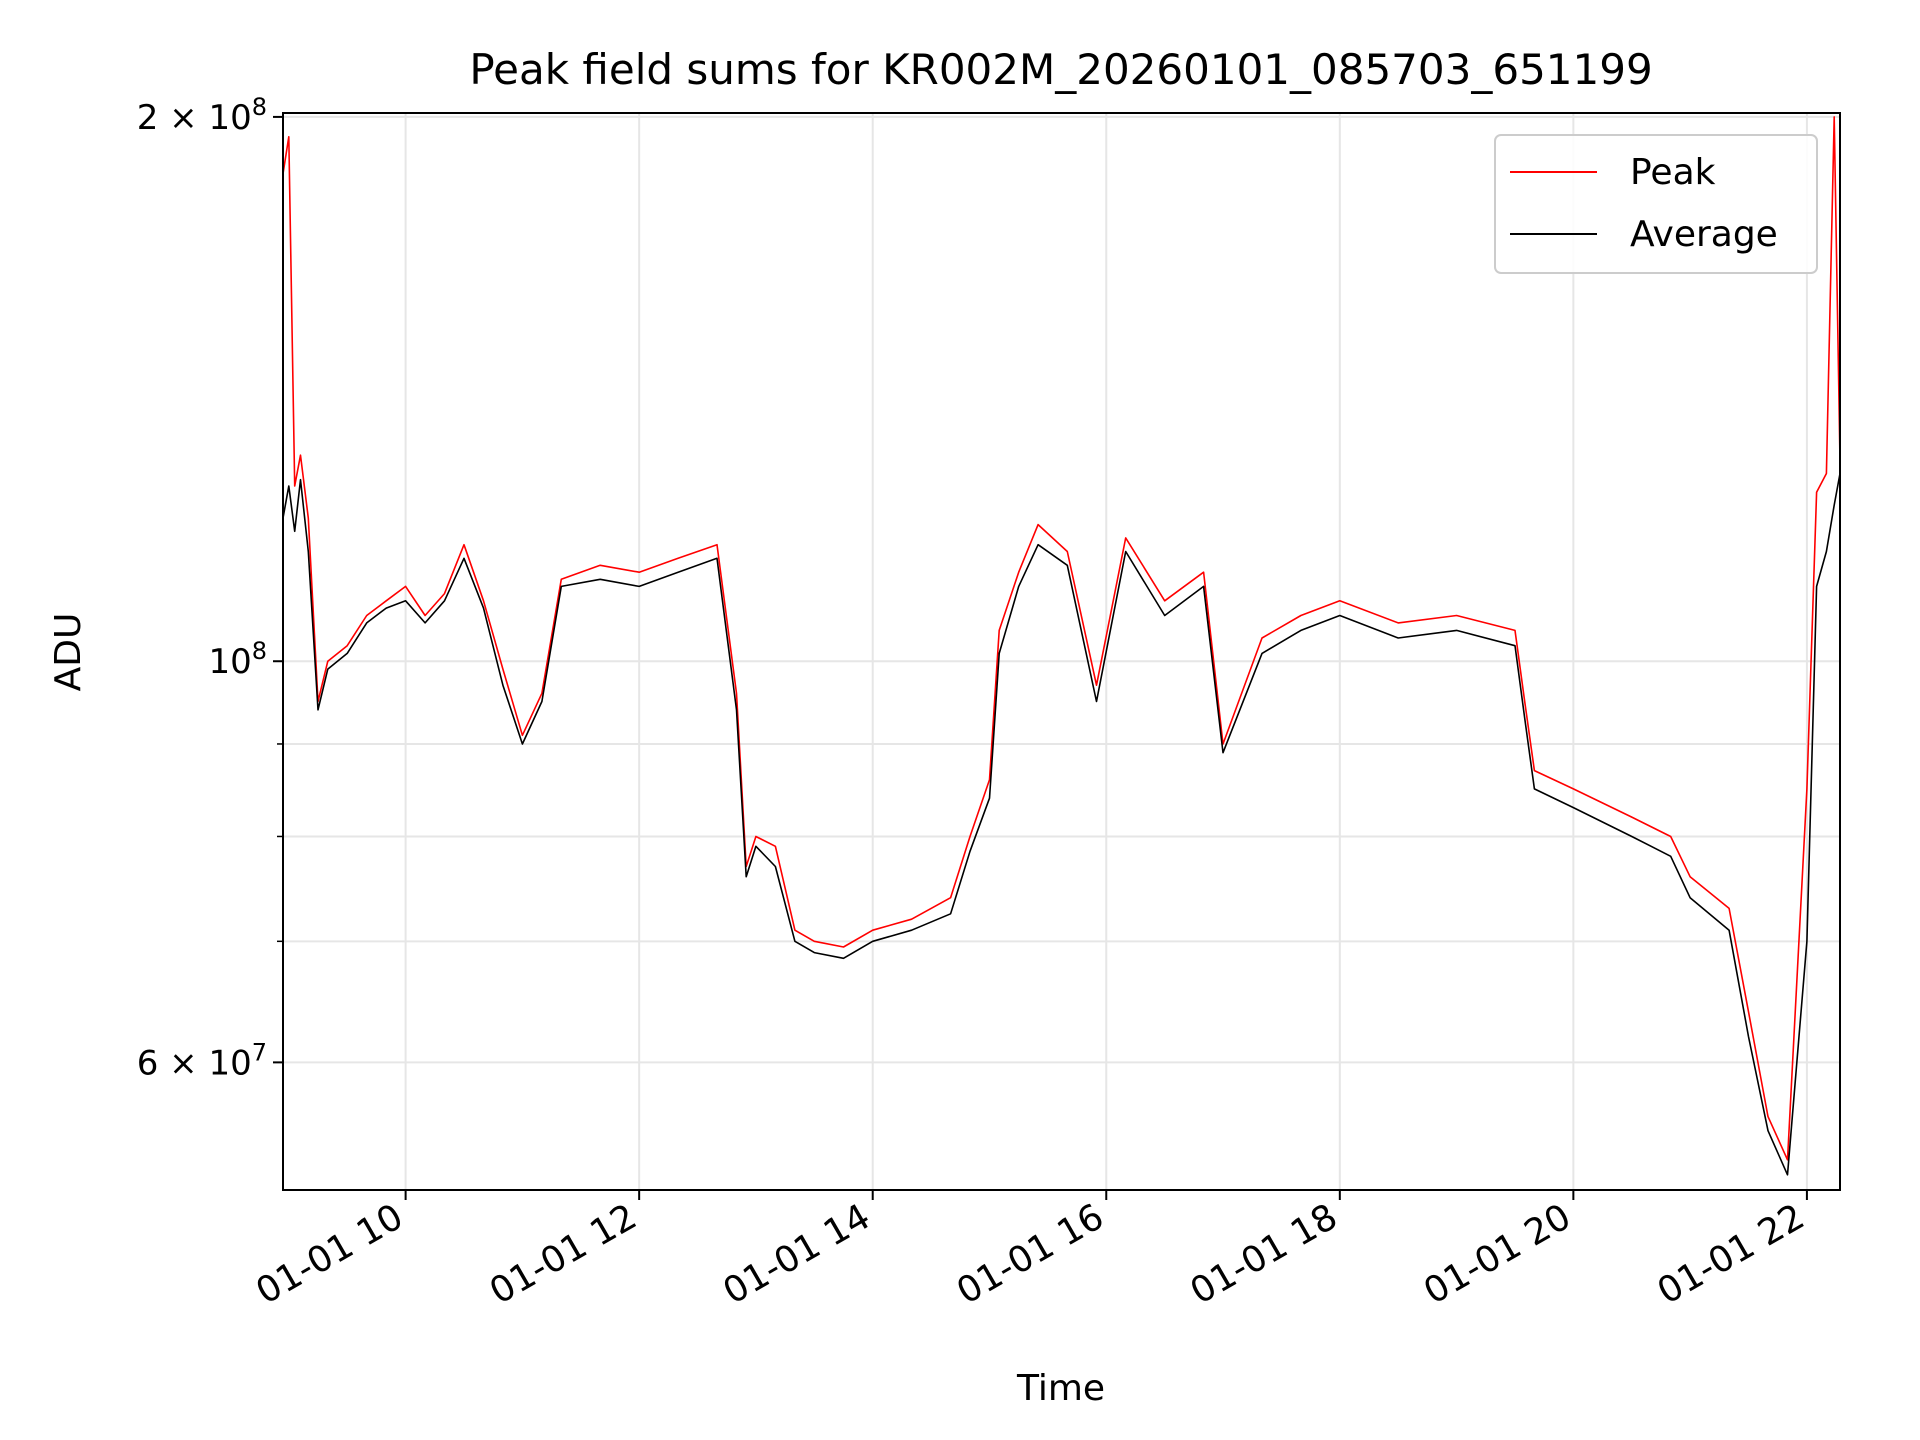  Describe the element at coordinates (68, 652) in the screenshot. I see `y-axis-label: ADU` at that location.